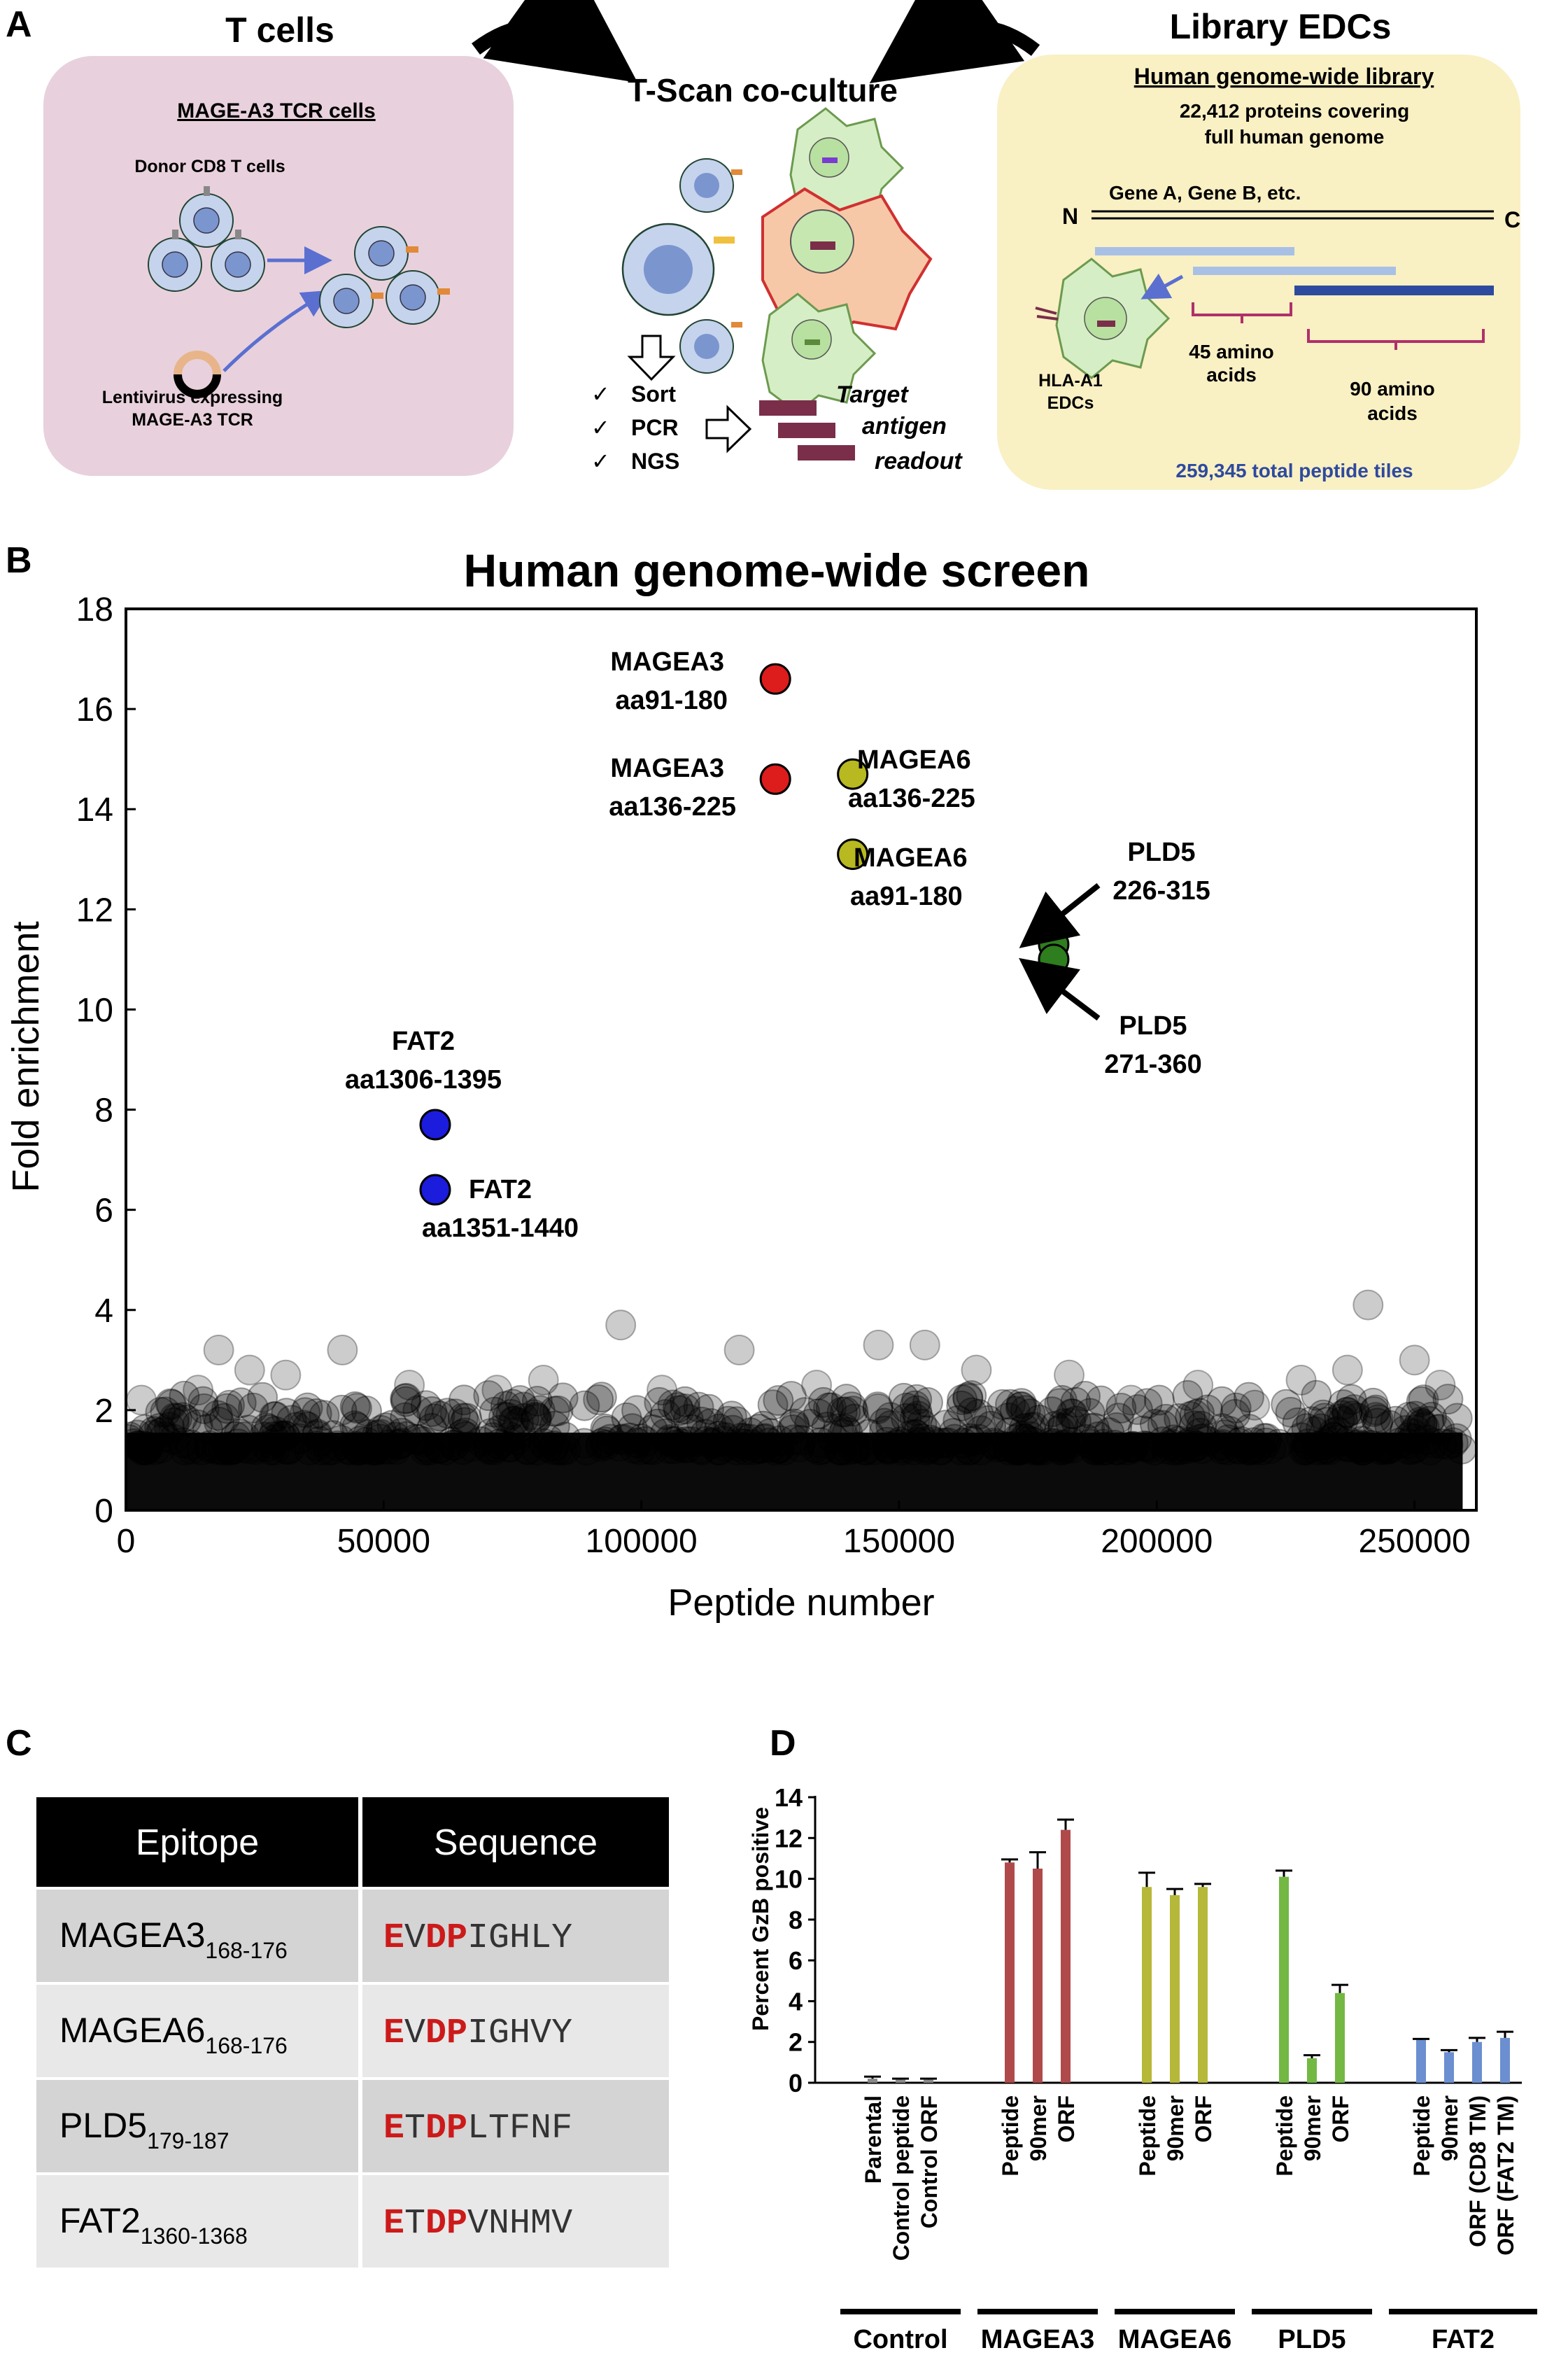 The image size is (1568, 2362). What do you see at coordinates (911, 858) in the screenshot?
I see `label-magea6-b-name: MAGEA6` at bounding box center [911, 858].